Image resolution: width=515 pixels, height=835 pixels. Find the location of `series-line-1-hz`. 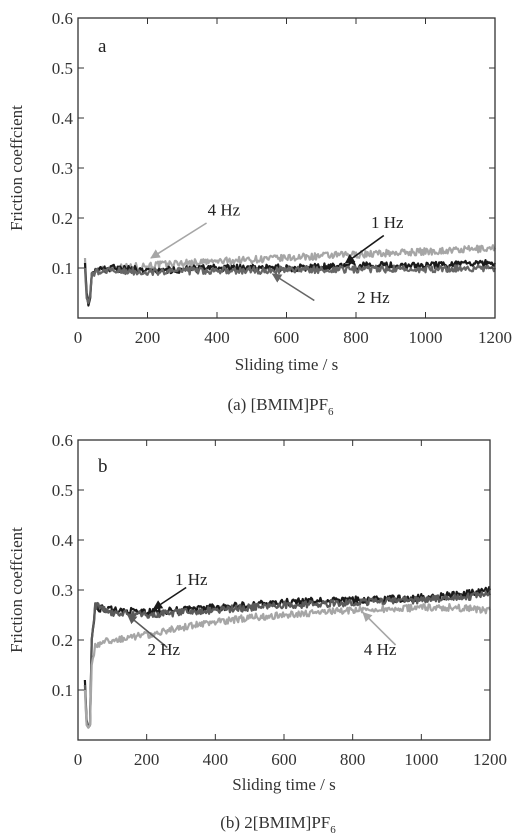

series-line-1-hz is located at coordinates (287, 657).